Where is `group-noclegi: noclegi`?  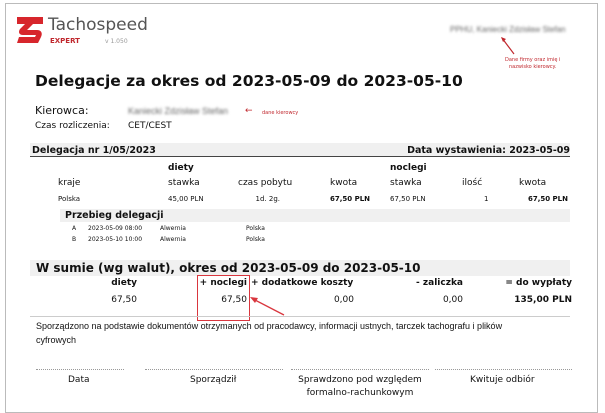 group-noclegi: noclegi is located at coordinates (408, 168).